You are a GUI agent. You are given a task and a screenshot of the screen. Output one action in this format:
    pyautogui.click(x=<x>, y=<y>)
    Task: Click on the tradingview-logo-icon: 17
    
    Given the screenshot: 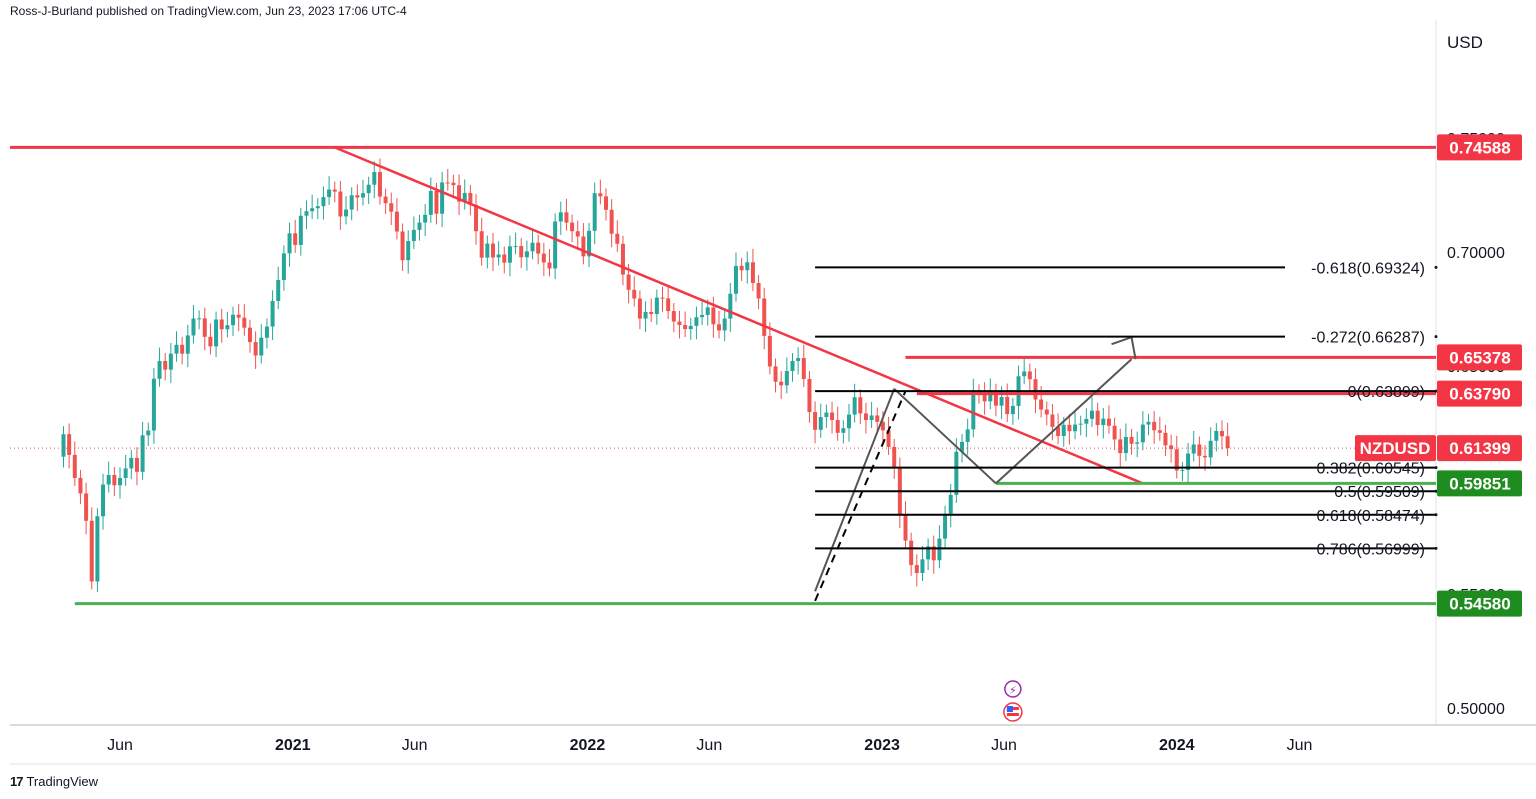 What is the action you would take?
    pyautogui.click(x=17, y=781)
    